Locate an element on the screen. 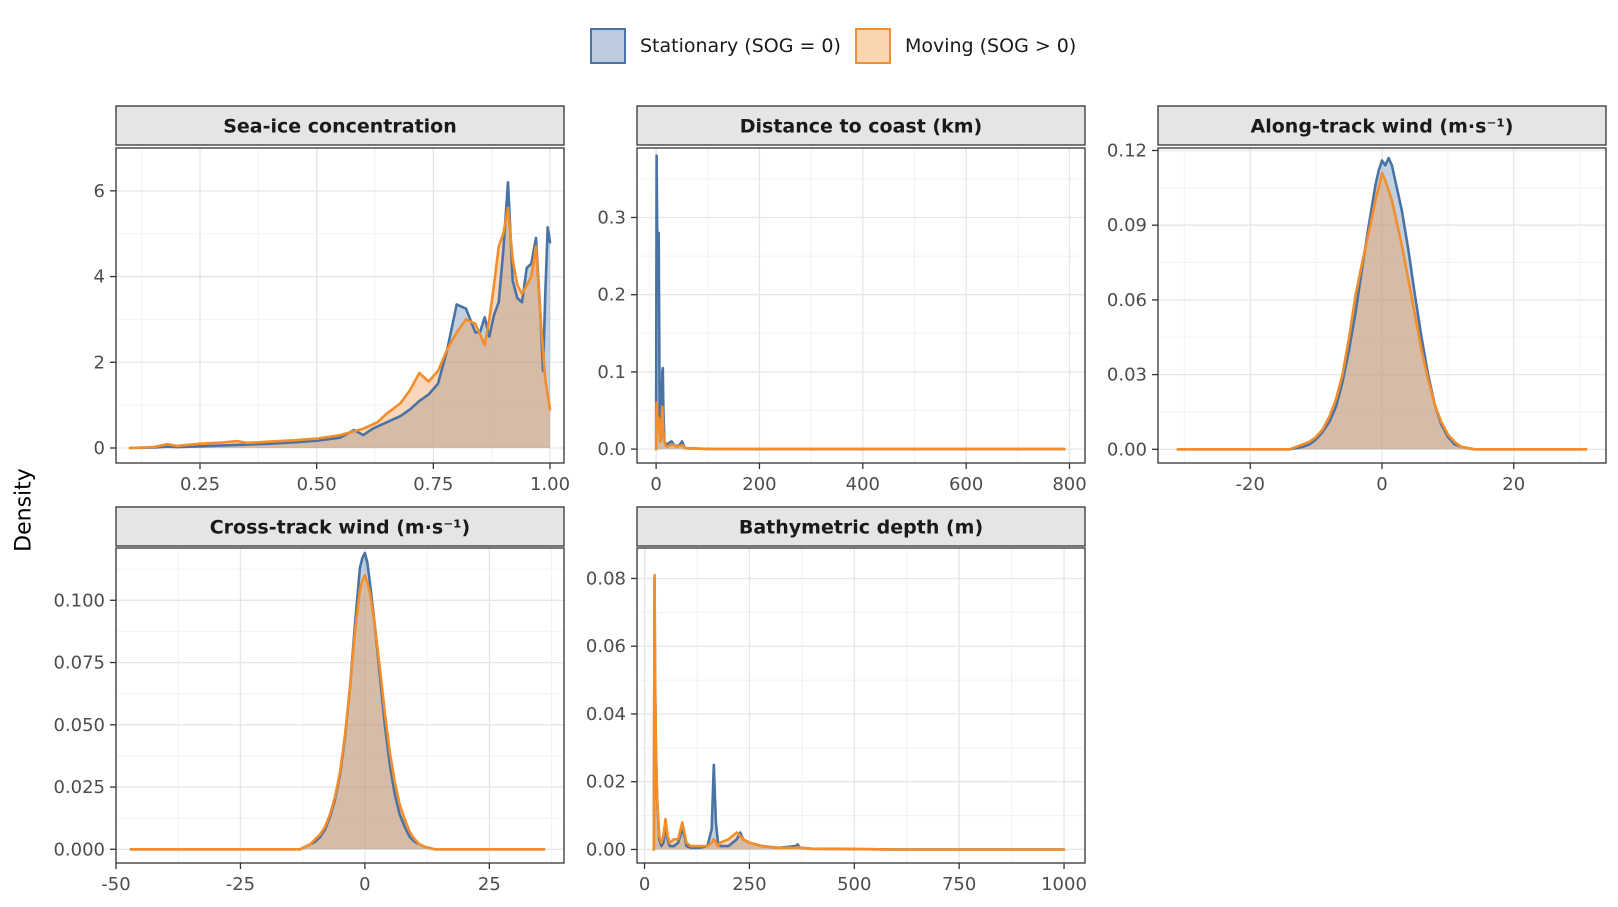 Image resolution: width=1618 pixels, height=907 pixels. panel-along-track-wind-m-s-x-tick-label: -20 is located at coordinates (1250, 484).